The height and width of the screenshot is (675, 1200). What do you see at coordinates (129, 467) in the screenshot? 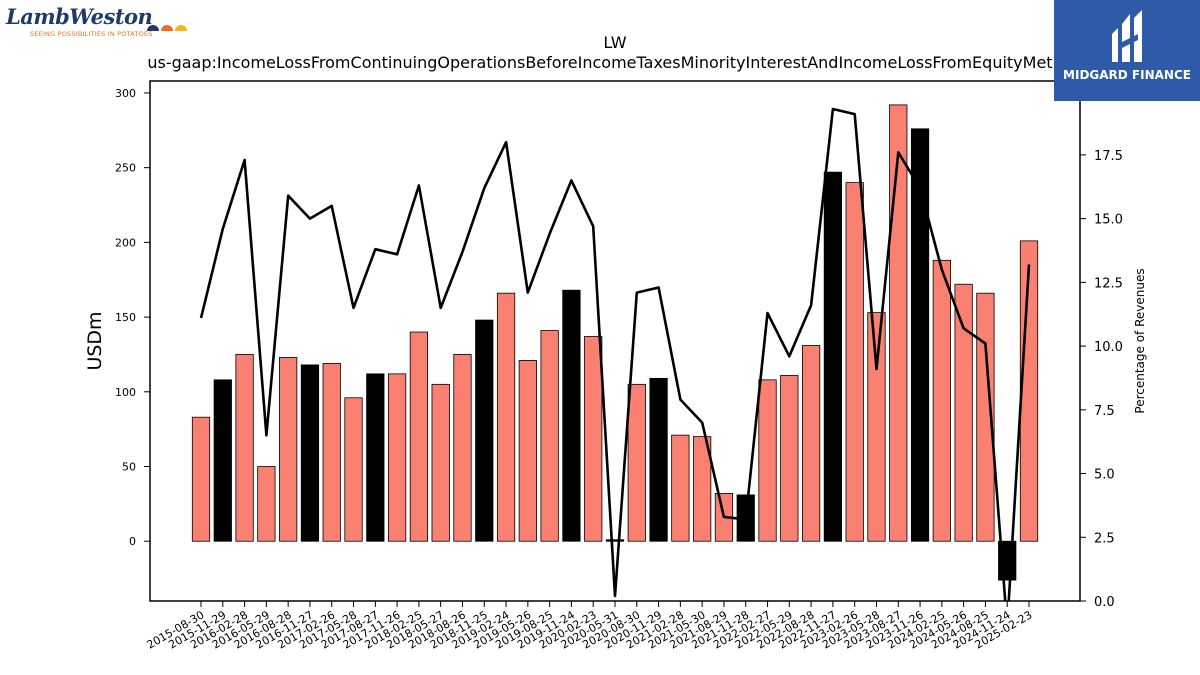
I see `y-tick-label: 50` at bounding box center [129, 467].